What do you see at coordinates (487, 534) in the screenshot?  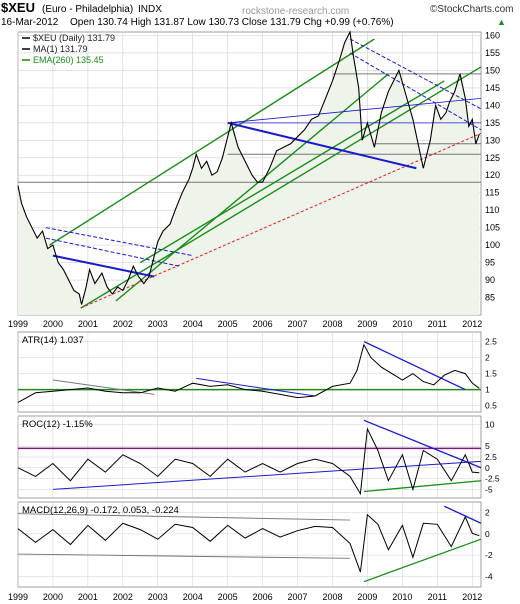 I see `macd-y-tick: 0` at bounding box center [487, 534].